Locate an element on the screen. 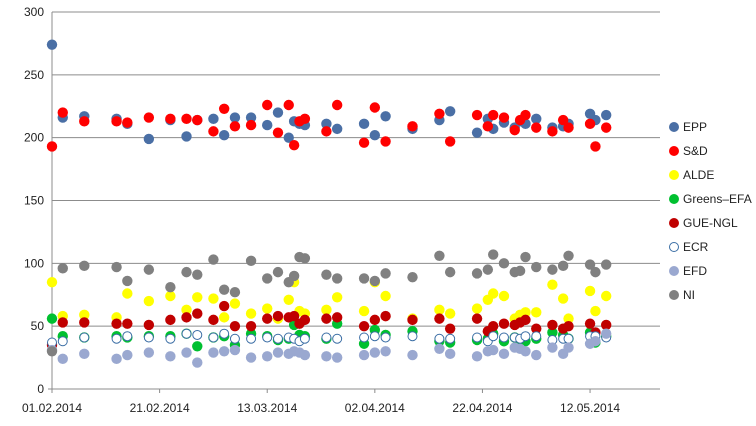 This screenshot has width=756, height=426. x-tick-label: 02.04.2014 is located at coordinates (375, 408).